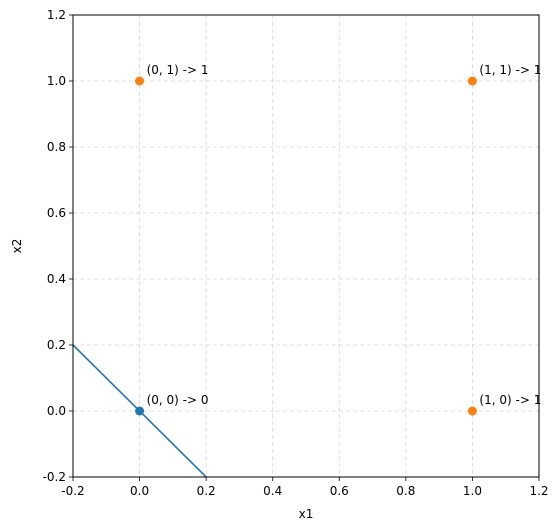 The image size is (559, 530). Describe the element at coordinates (306, 514) in the screenshot. I see `x-axis-label: x1` at that location.